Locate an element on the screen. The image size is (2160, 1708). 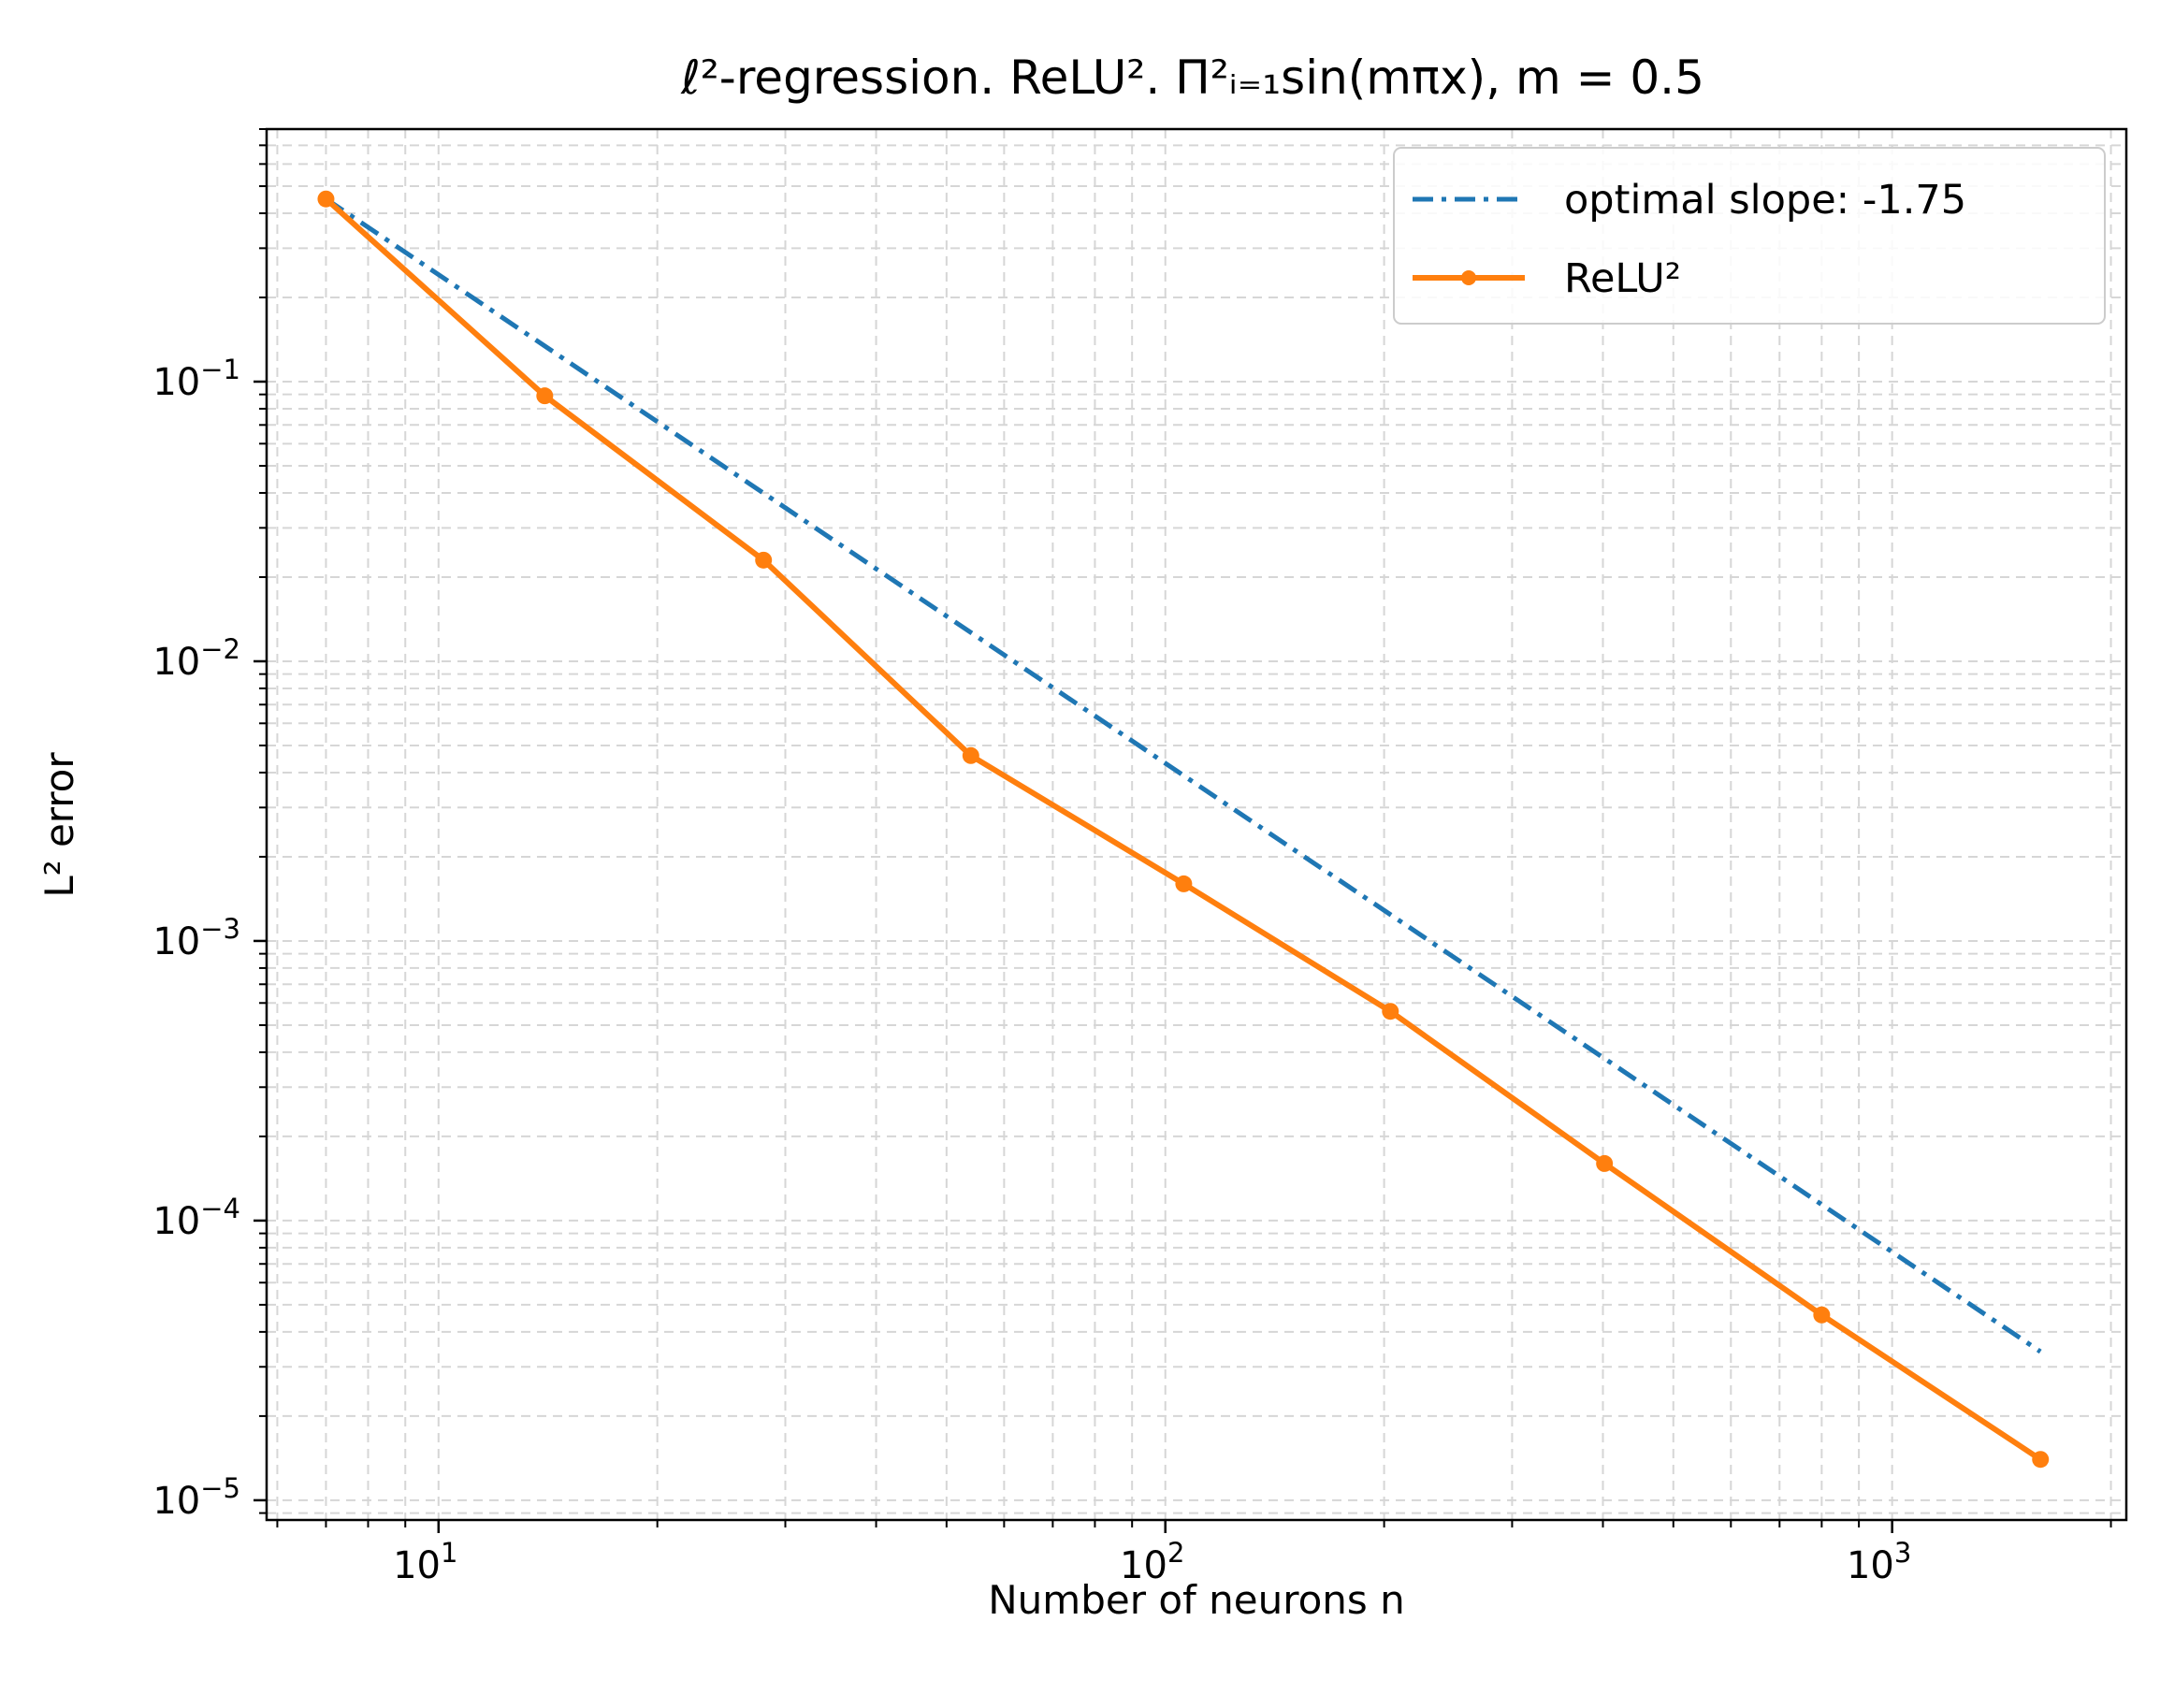
legend-box is located at coordinates (1750, 236).